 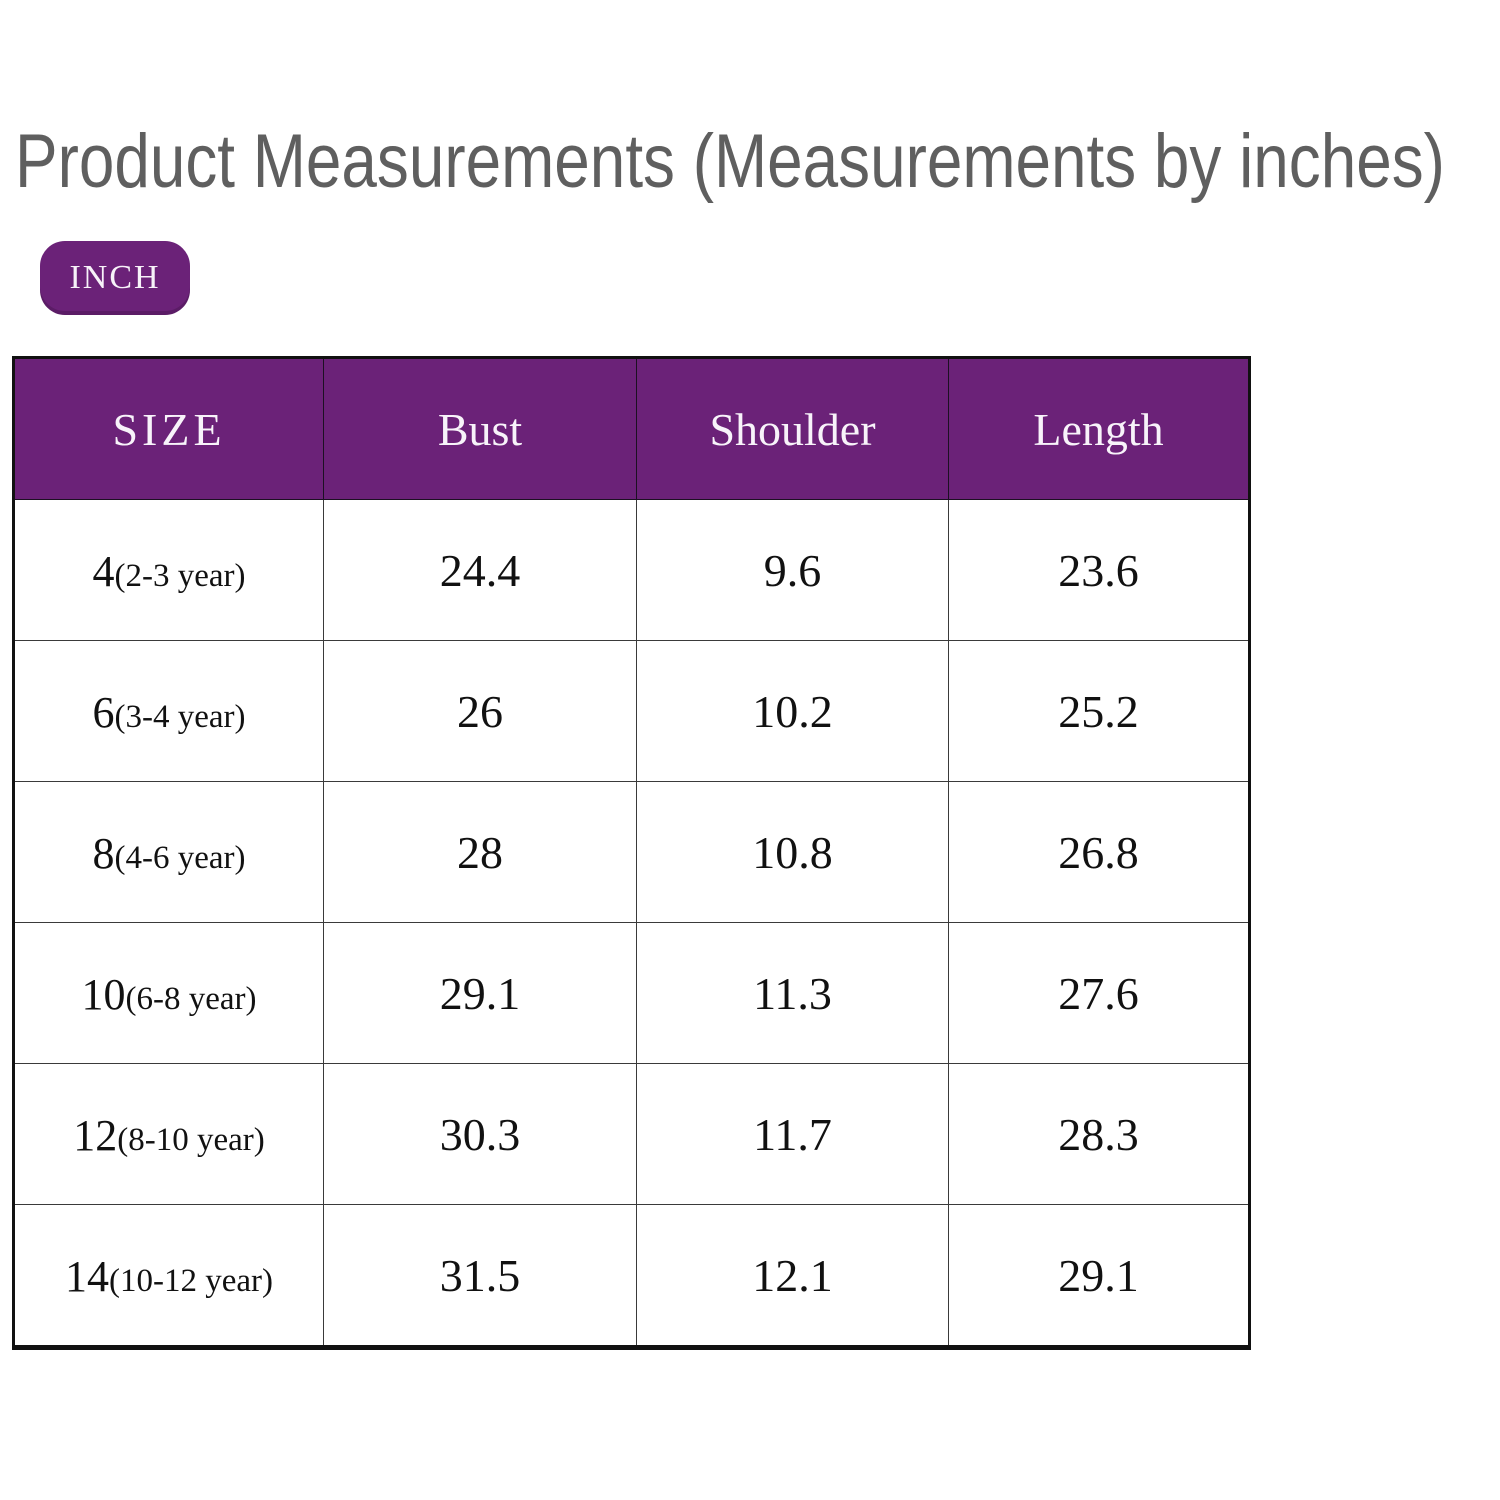 I want to click on size-age-range: (3-4 year), so click(x=180, y=716).